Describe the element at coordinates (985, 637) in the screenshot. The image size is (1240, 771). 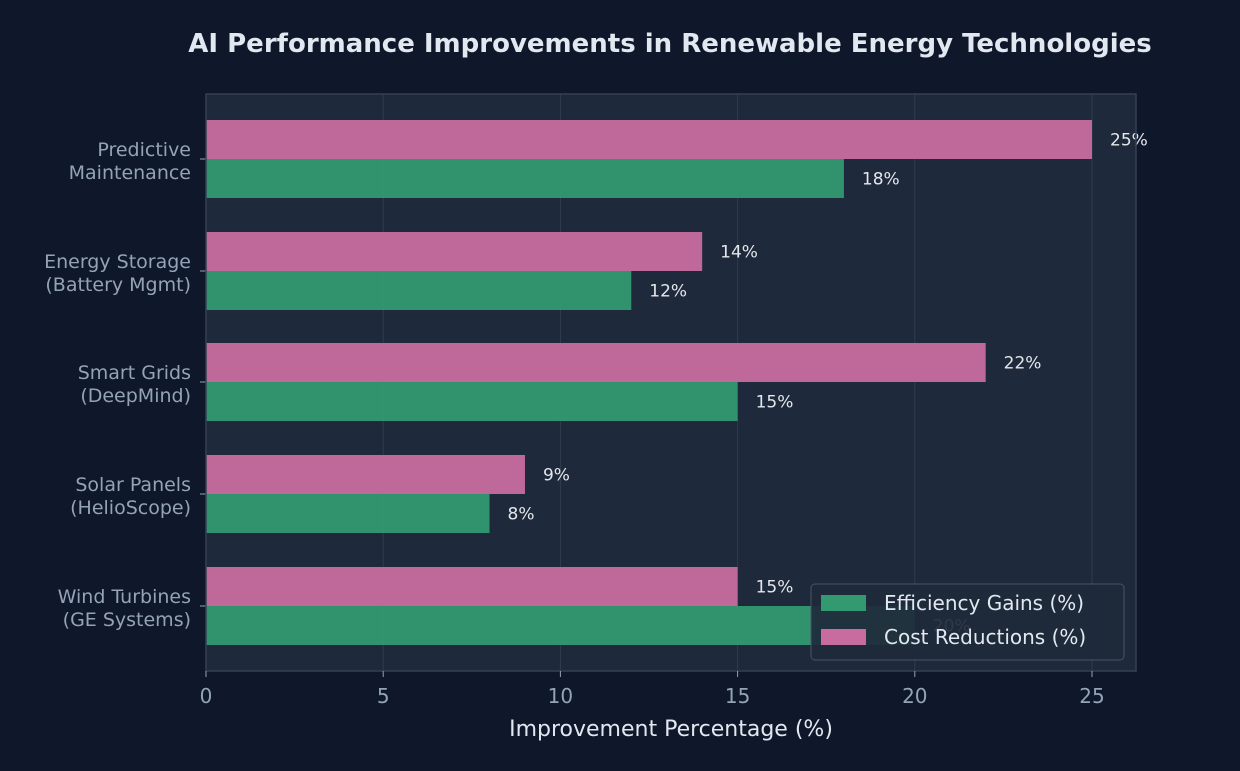
I see `legend-label: Cost Reductions (%)` at that location.